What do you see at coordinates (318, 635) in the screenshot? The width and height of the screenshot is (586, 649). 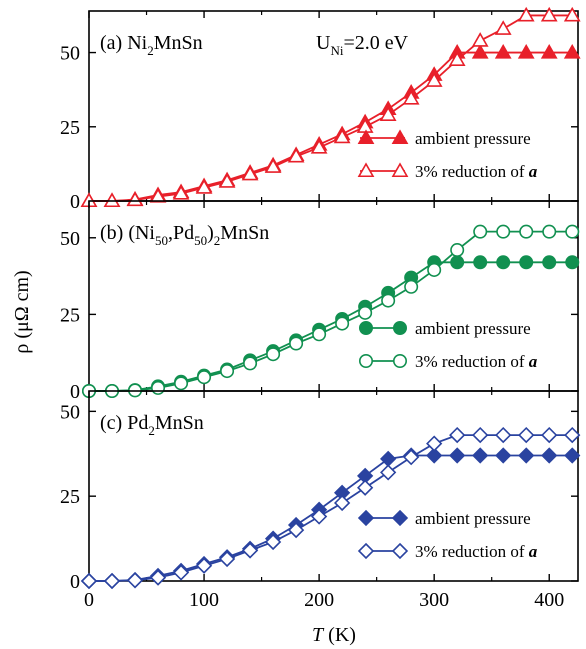 I see `x-axis-variable: T` at bounding box center [318, 635].